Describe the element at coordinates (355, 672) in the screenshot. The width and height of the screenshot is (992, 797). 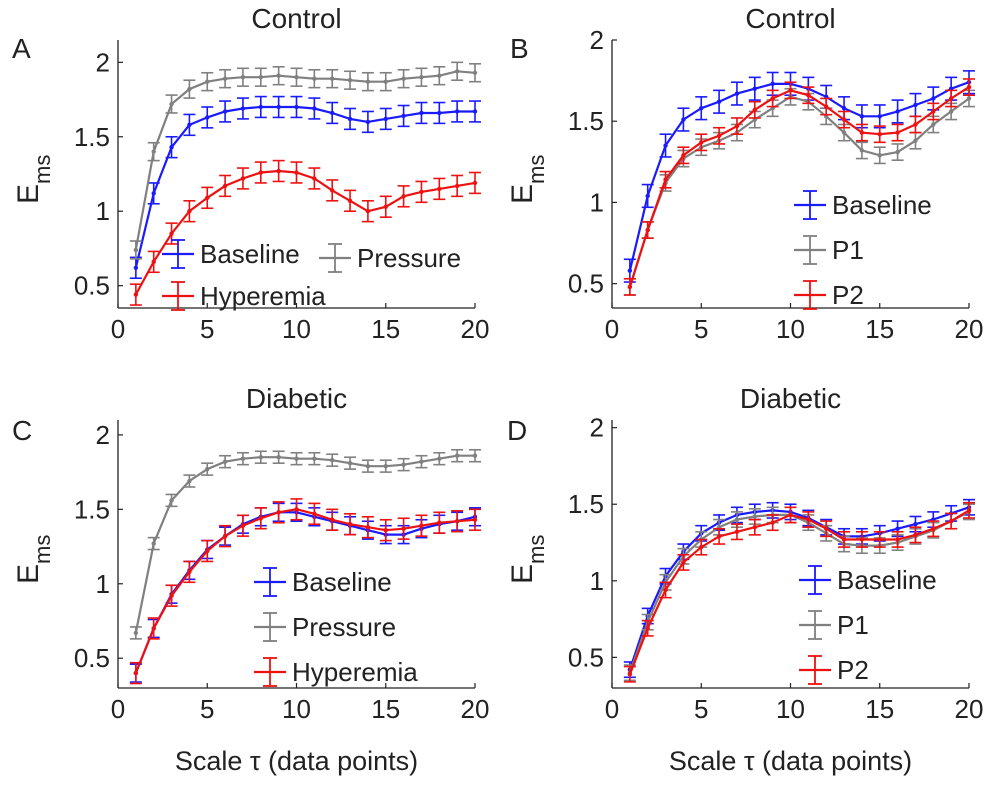
I see `legend-label: Hyperemia` at that location.